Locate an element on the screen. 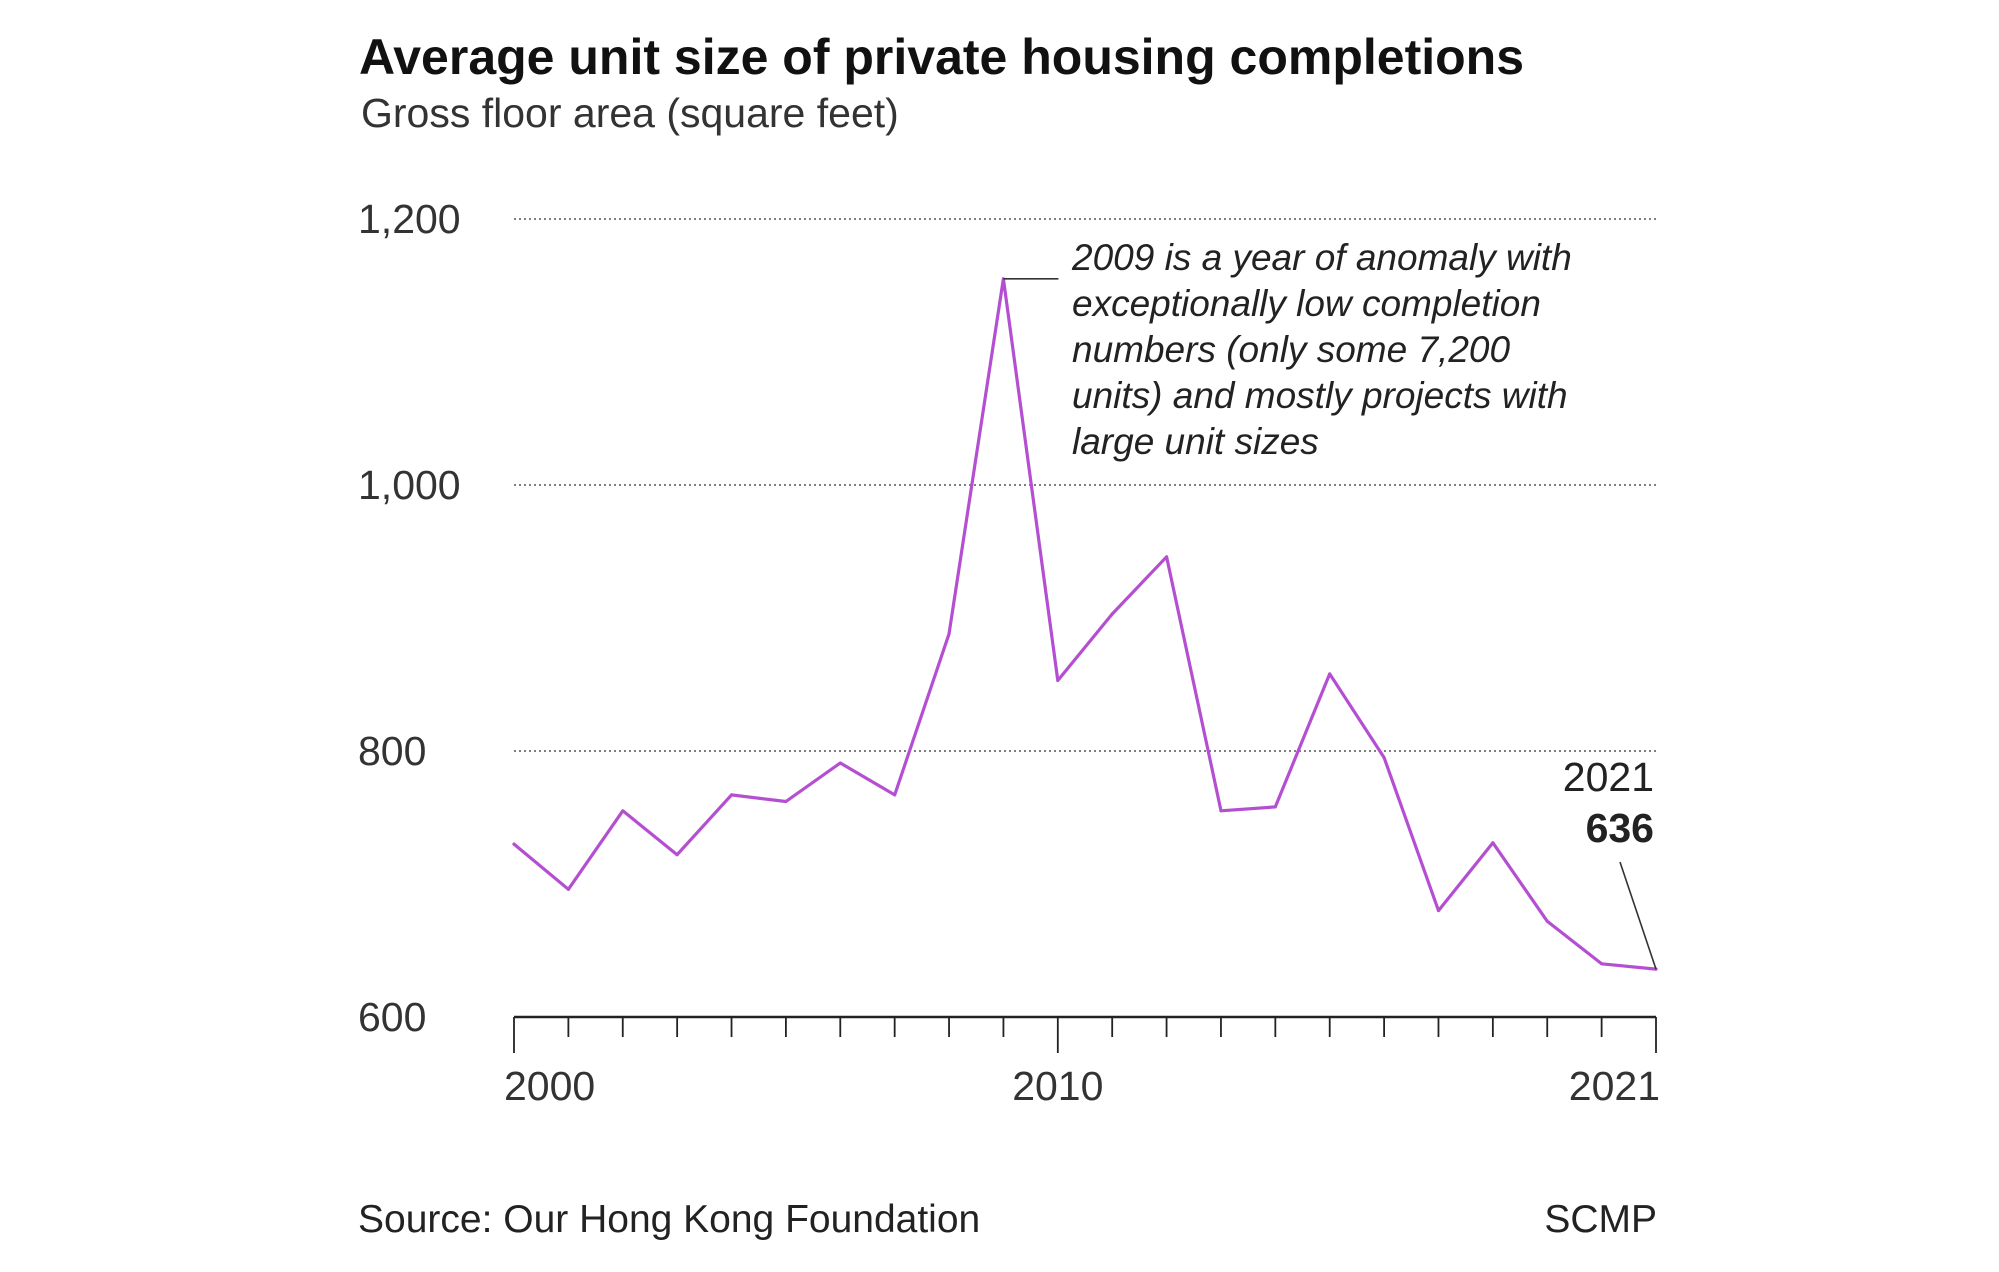  anomaly-annotation-line: numbers (only some 7,200 is located at coordinates (1291, 349).